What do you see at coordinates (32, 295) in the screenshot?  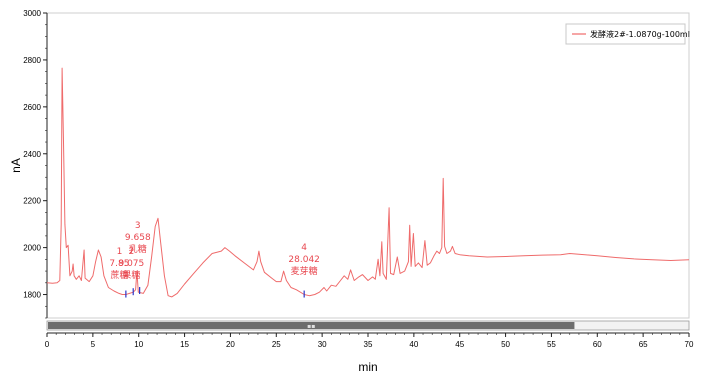 I see `y-tick-label: 1800` at bounding box center [32, 295].